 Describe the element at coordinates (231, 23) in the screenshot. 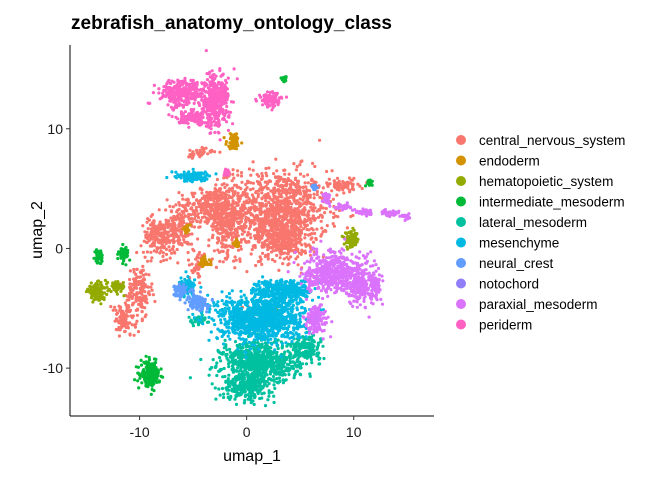

I see `chart-title: zebrafish_anatomy_ontology_class` at that location.